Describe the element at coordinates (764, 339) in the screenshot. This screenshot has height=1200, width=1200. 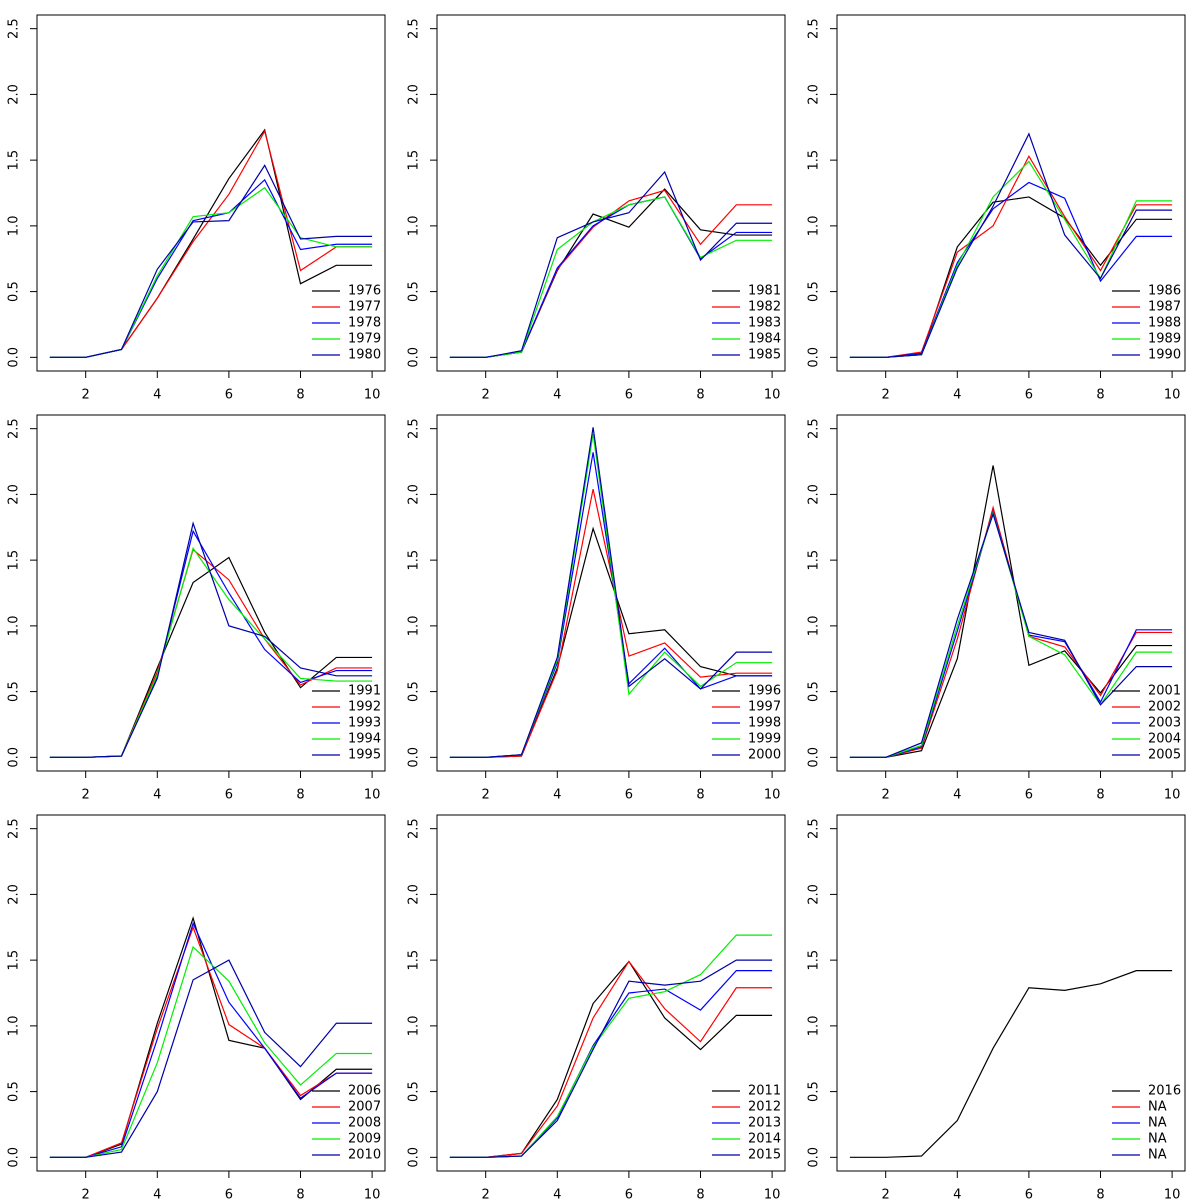
I see `legend-label: 1984` at that location.